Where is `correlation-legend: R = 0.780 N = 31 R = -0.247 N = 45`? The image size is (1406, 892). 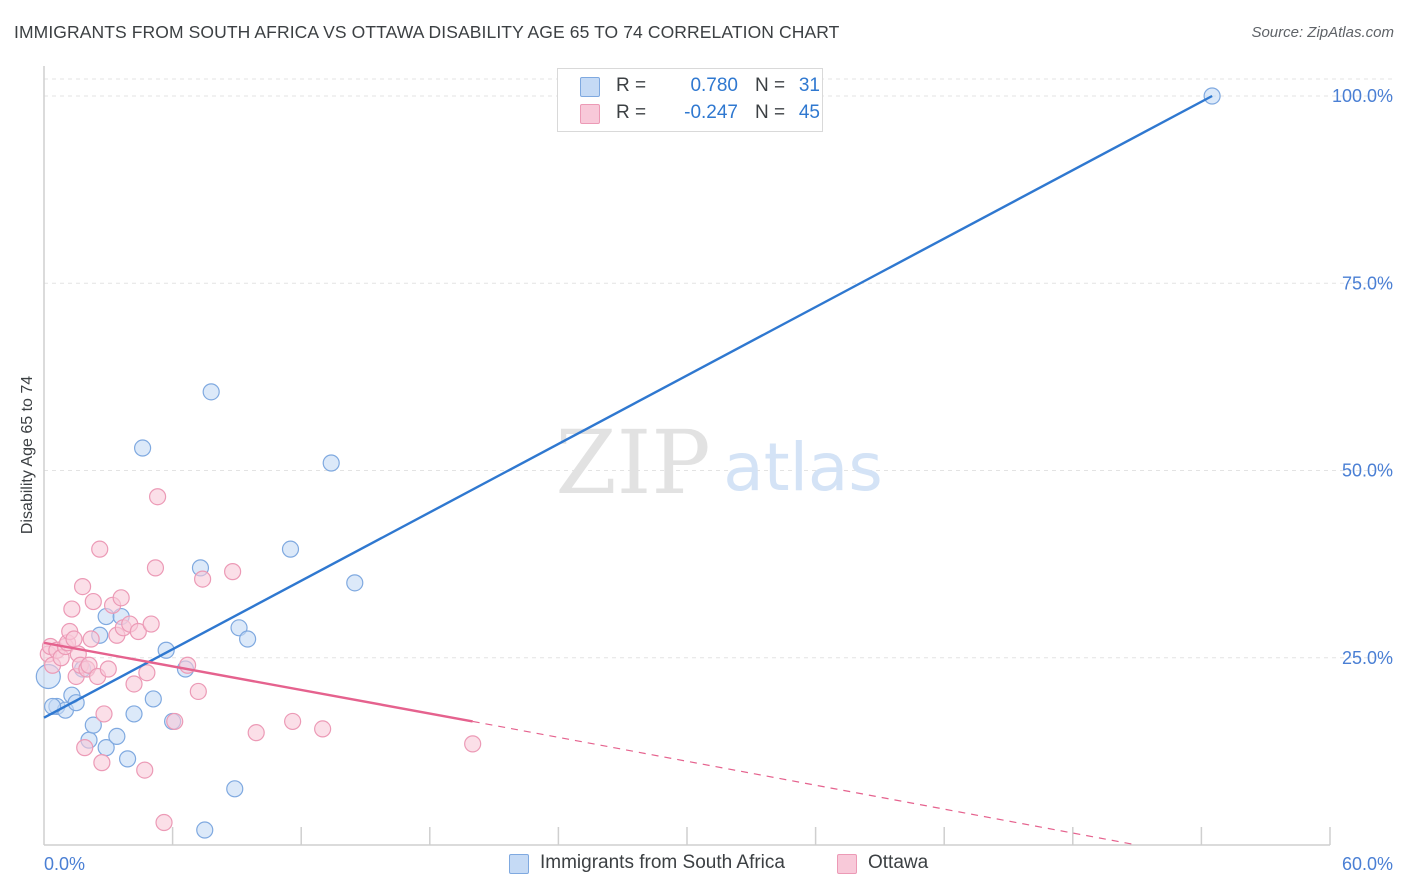
correlation-legend: R = 0.780 N = 31 R = -0.247 N = 45 is located at coordinates (690, 100).